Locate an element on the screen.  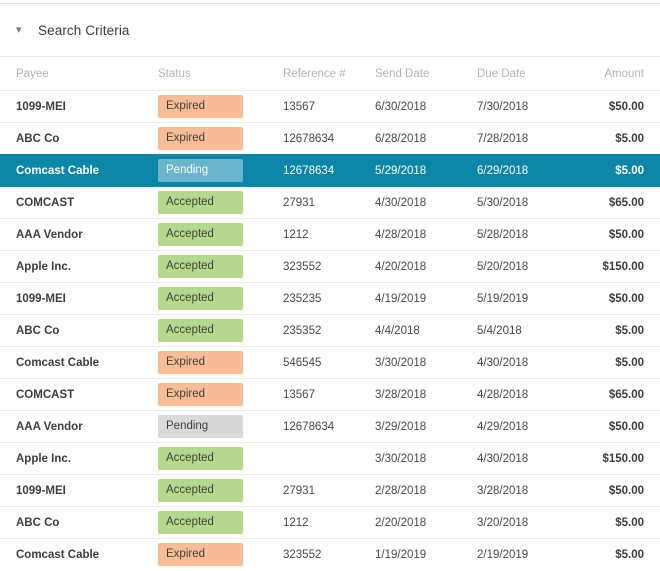
send-date-cell: 4/20/2018 is located at coordinates (401, 266).